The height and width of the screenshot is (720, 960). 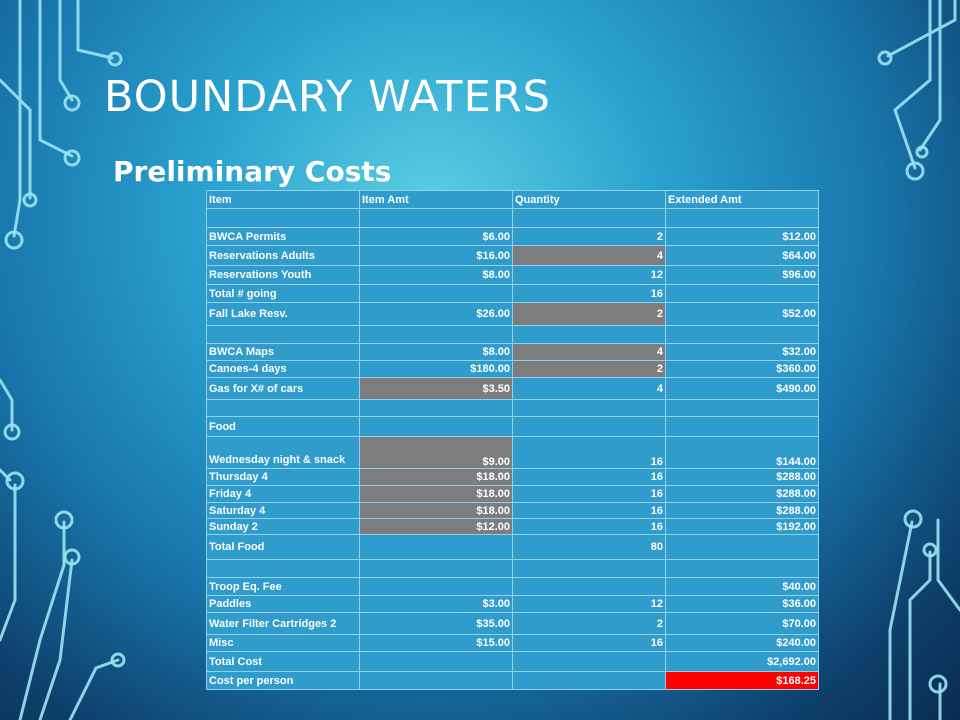 I want to click on cell-item: Reservations Adults, so click(x=283, y=255).